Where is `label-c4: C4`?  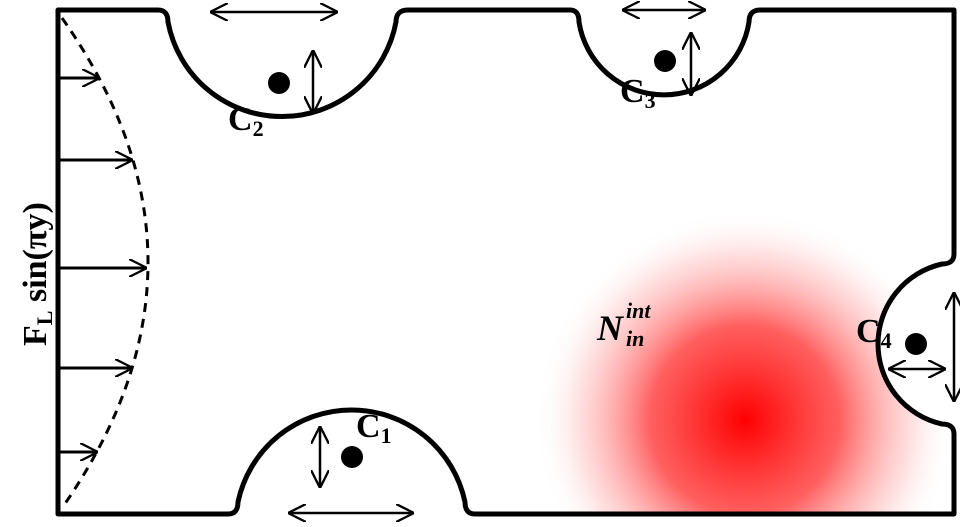 label-c4: C4 is located at coordinates (874, 333).